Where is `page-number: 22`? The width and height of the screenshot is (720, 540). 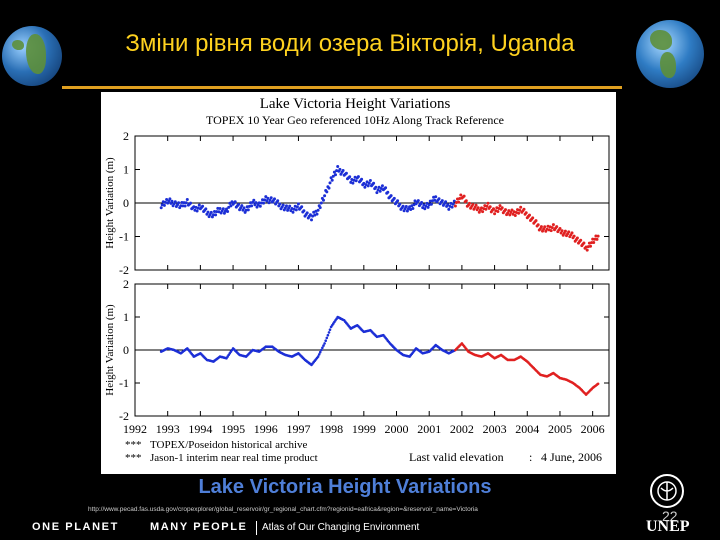 page-number: 22 is located at coordinates (670, 516).